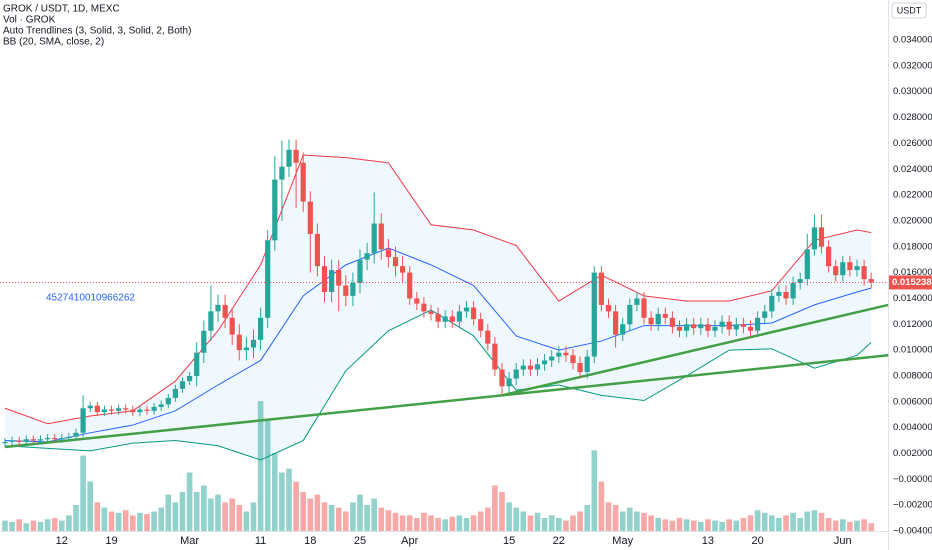 This screenshot has height=550, width=932. What do you see at coordinates (189, 541) in the screenshot?
I see `x-tick-label: Mar` at bounding box center [189, 541].